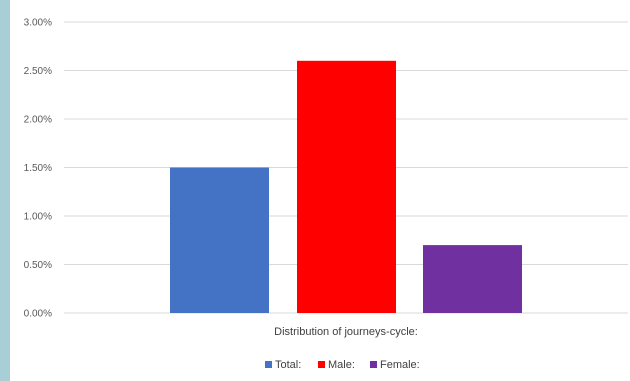 This screenshot has height=381, width=630. I want to click on y-tick-label: 1.50%, so click(38, 168).